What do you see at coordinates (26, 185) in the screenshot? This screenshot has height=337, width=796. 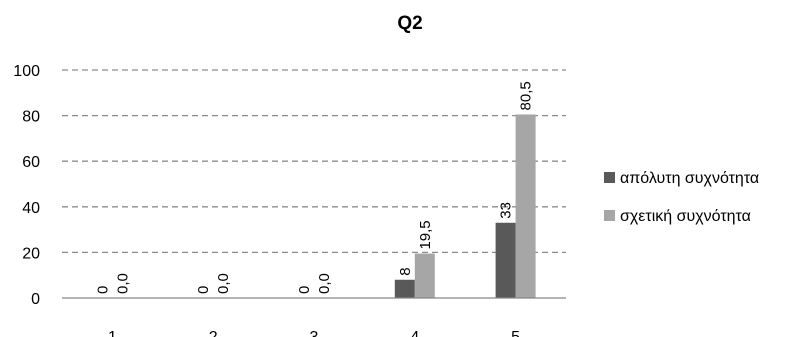 I see `y-axis-ticks: 0 20 40 60 80 100` at bounding box center [26, 185].